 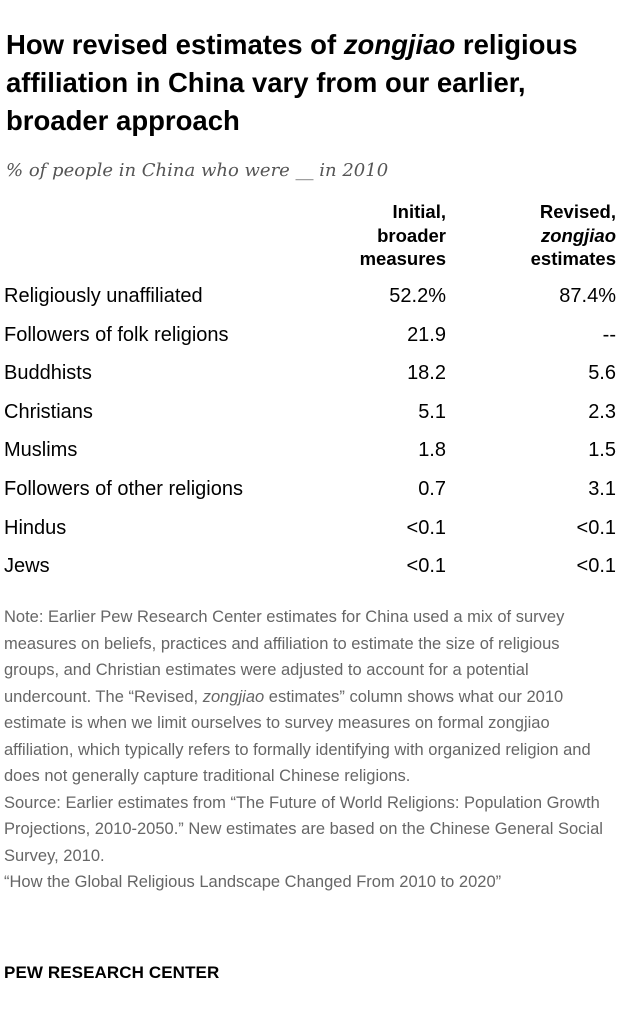 What do you see at coordinates (419, 211) in the screenshot?
I see `column-header-initial-line1: Initial,` at bounding box center [419, 211].